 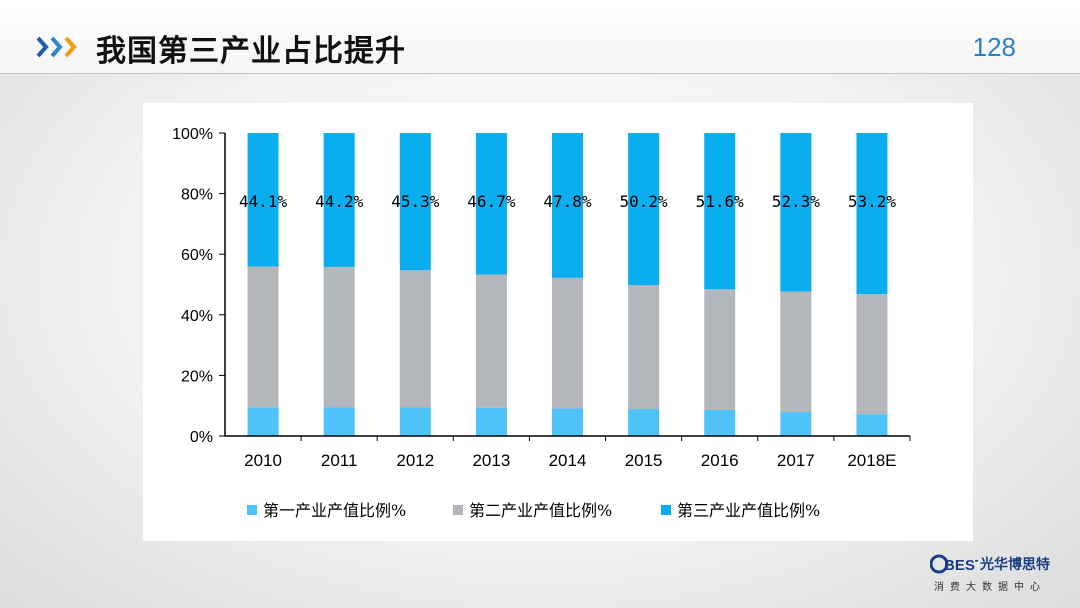 What do you see at coordinates (334, 510) in the screenshot?
I see `legend-label: 第一产业产值比例%` at bounding box center [334, 510].